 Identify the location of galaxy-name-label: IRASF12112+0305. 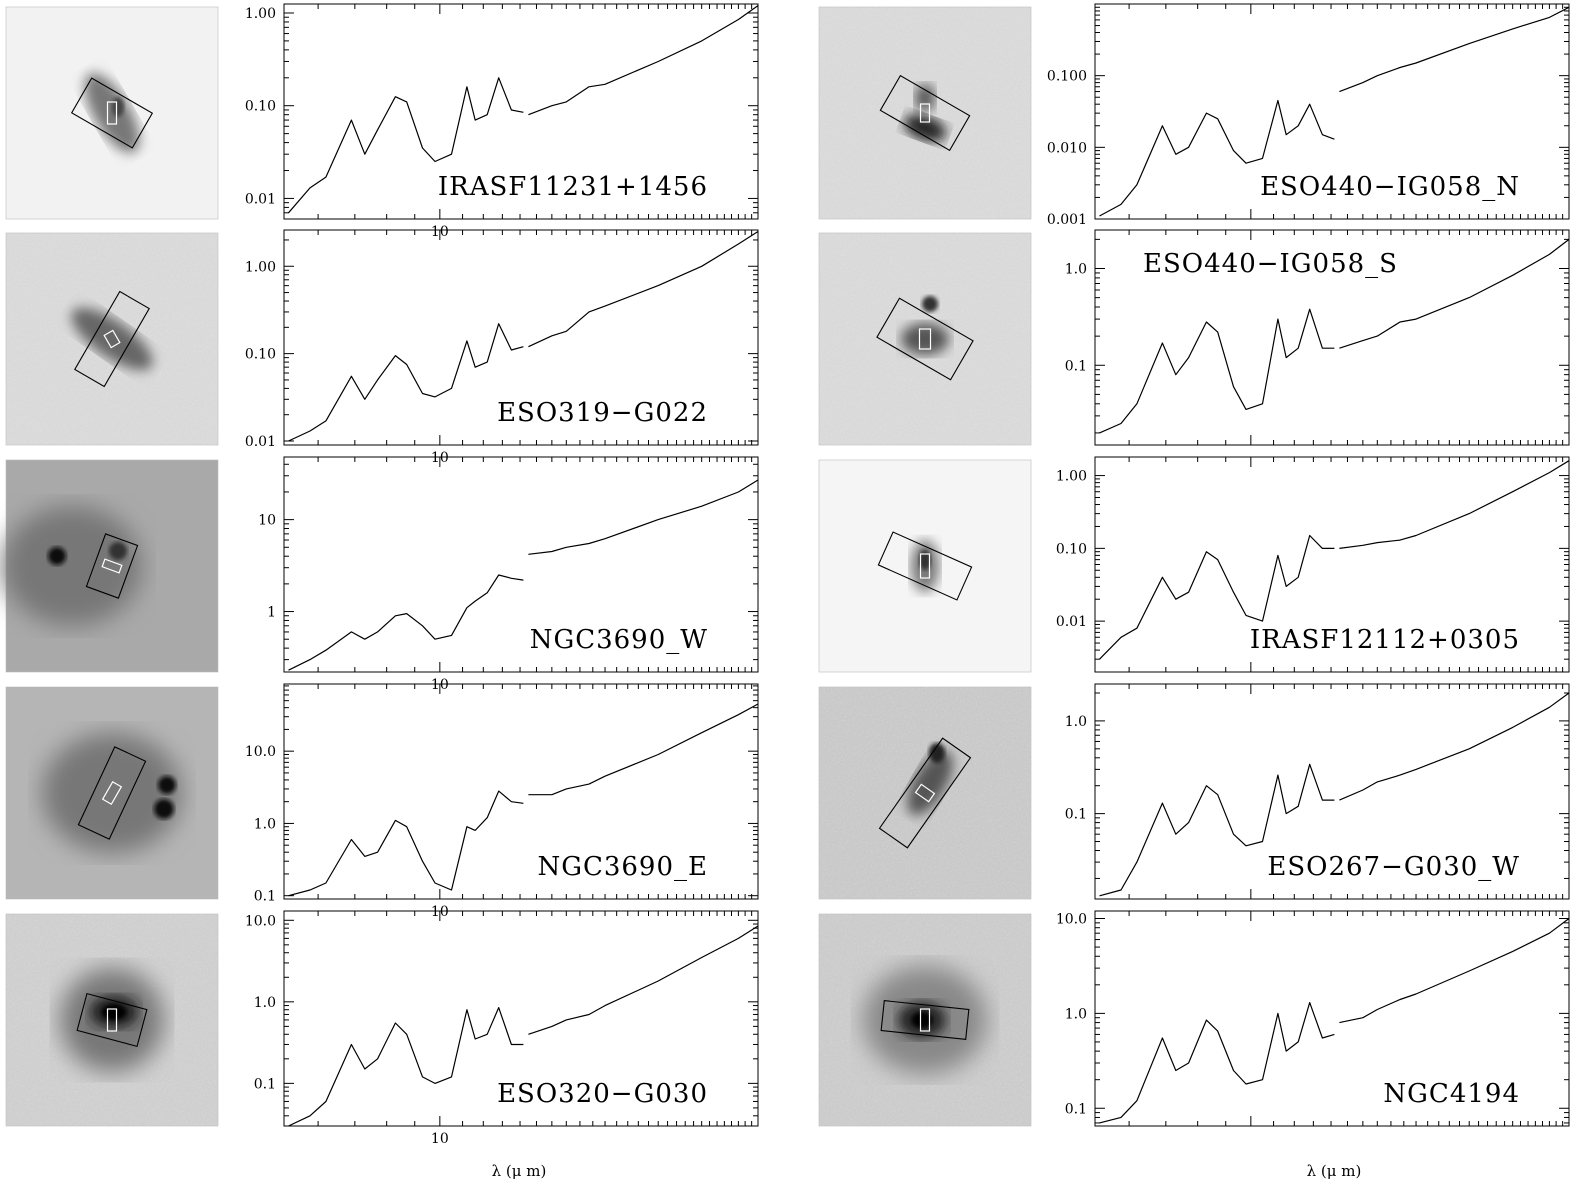
(1385, 640).